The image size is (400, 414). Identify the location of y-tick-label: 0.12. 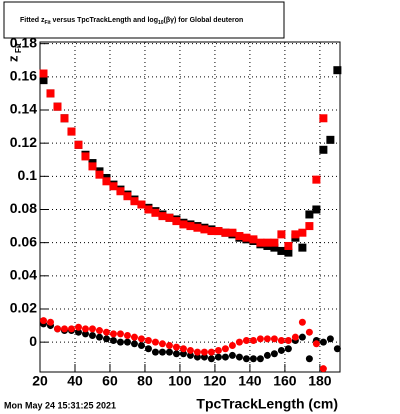
(23, 142).